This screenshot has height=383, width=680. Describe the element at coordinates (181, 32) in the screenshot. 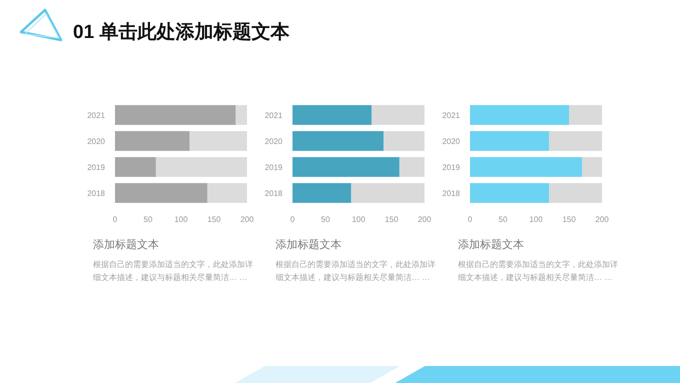

I see `text: 01 单击此处添加标题文本` at that location.